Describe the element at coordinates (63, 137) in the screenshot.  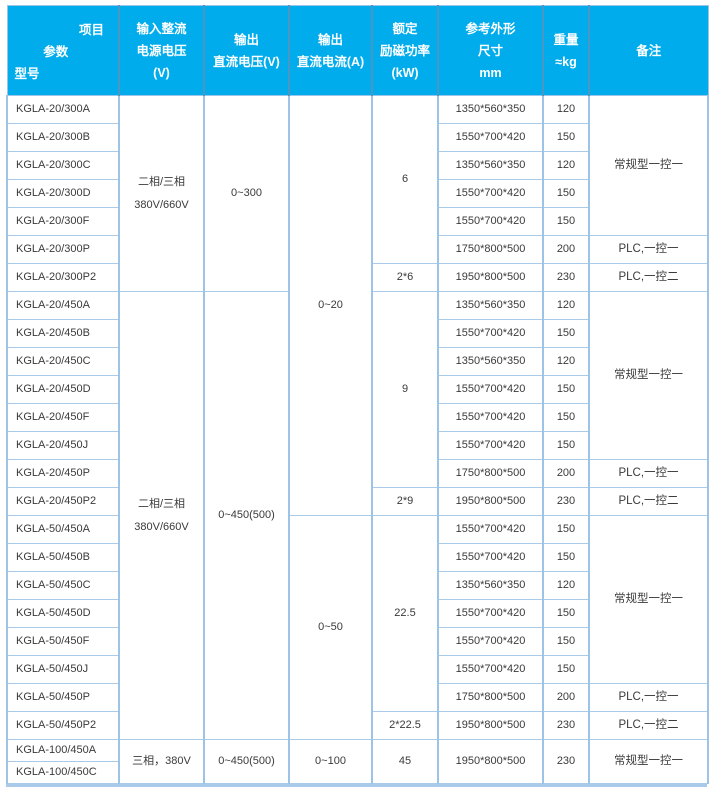
I see `cell-model: KGLA-20/300B` at that location.